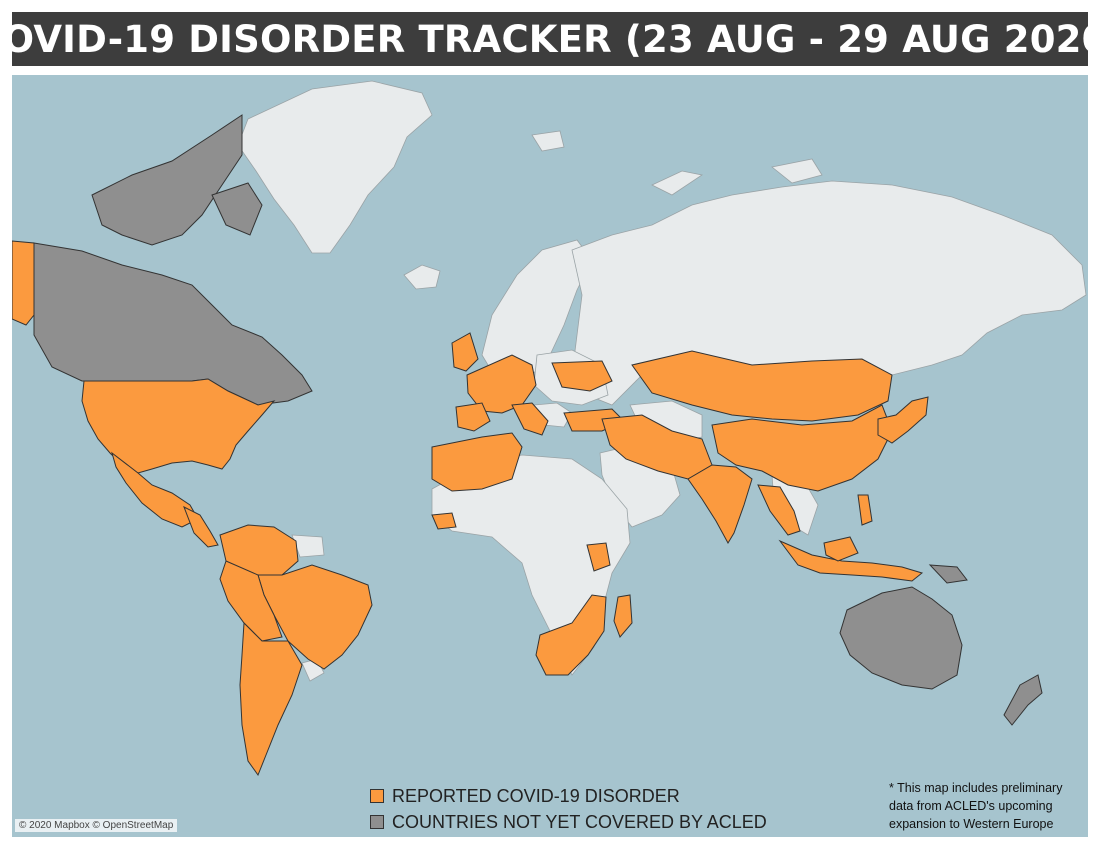 The width and height of the screenshot is (1100, 850). What do you see at coordinates (530, 419) in the screenshot?
I see `italy-greece` at bounding box center [530, 419].